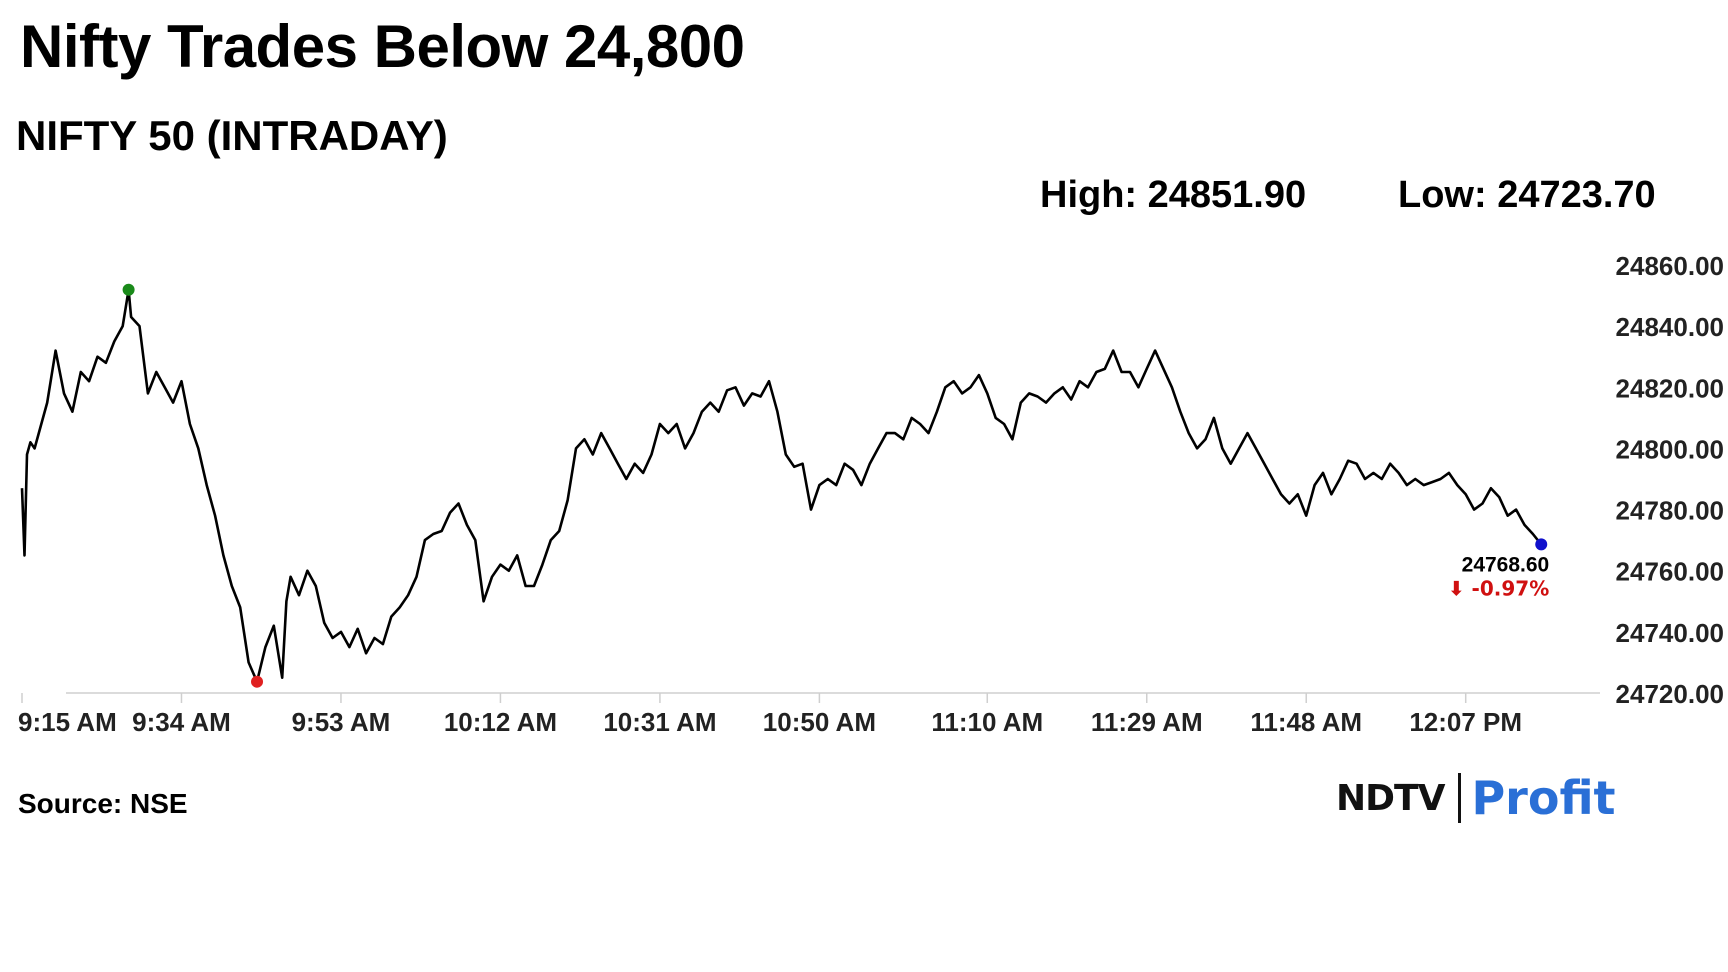  What do you see at coordinates (1173, 195) in the screenshot?
I see `day-high-label: High: 24851.90` at bounding box center [1173, 195].